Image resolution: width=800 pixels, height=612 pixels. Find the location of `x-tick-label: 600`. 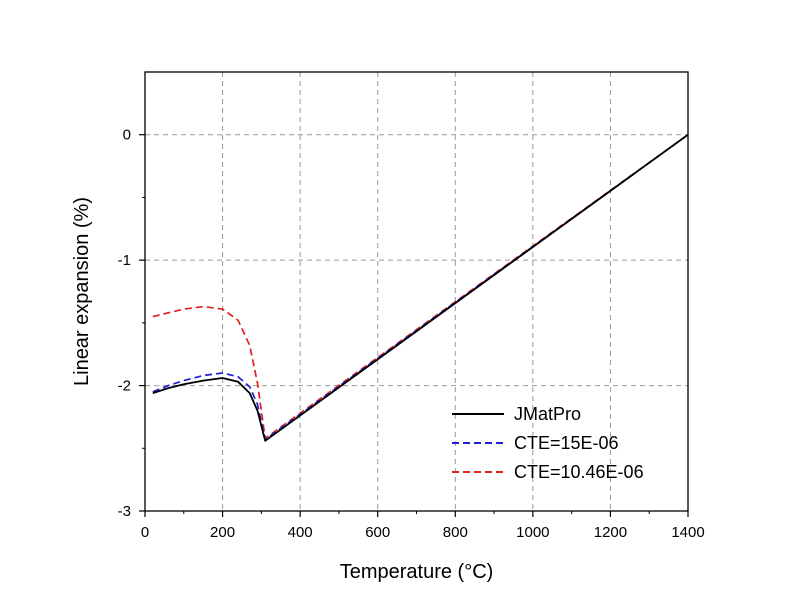

x-tick-label: 600 is located at coordinates (377, 532).